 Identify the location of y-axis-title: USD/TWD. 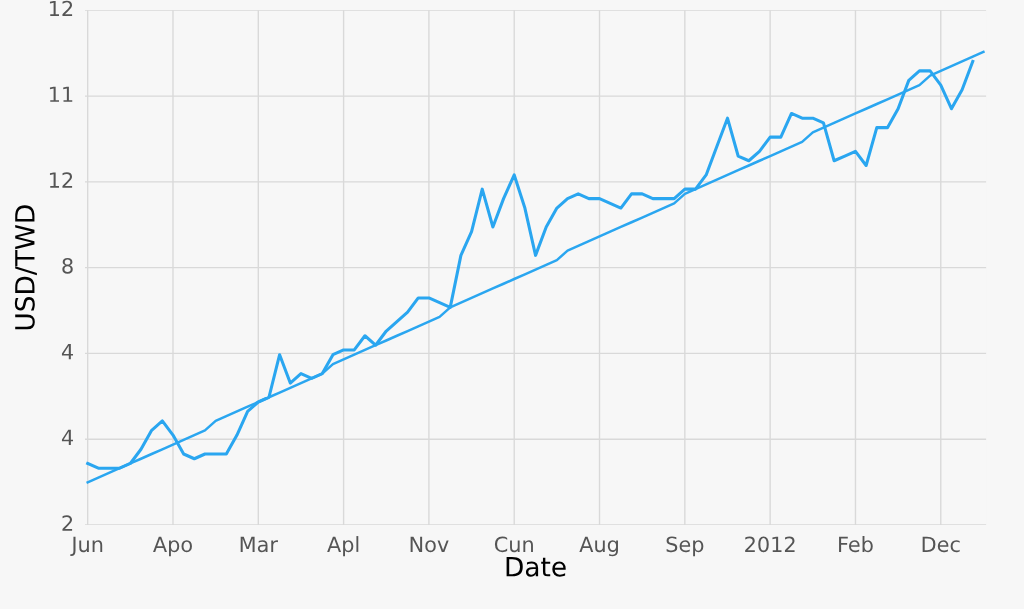
(25, 267).